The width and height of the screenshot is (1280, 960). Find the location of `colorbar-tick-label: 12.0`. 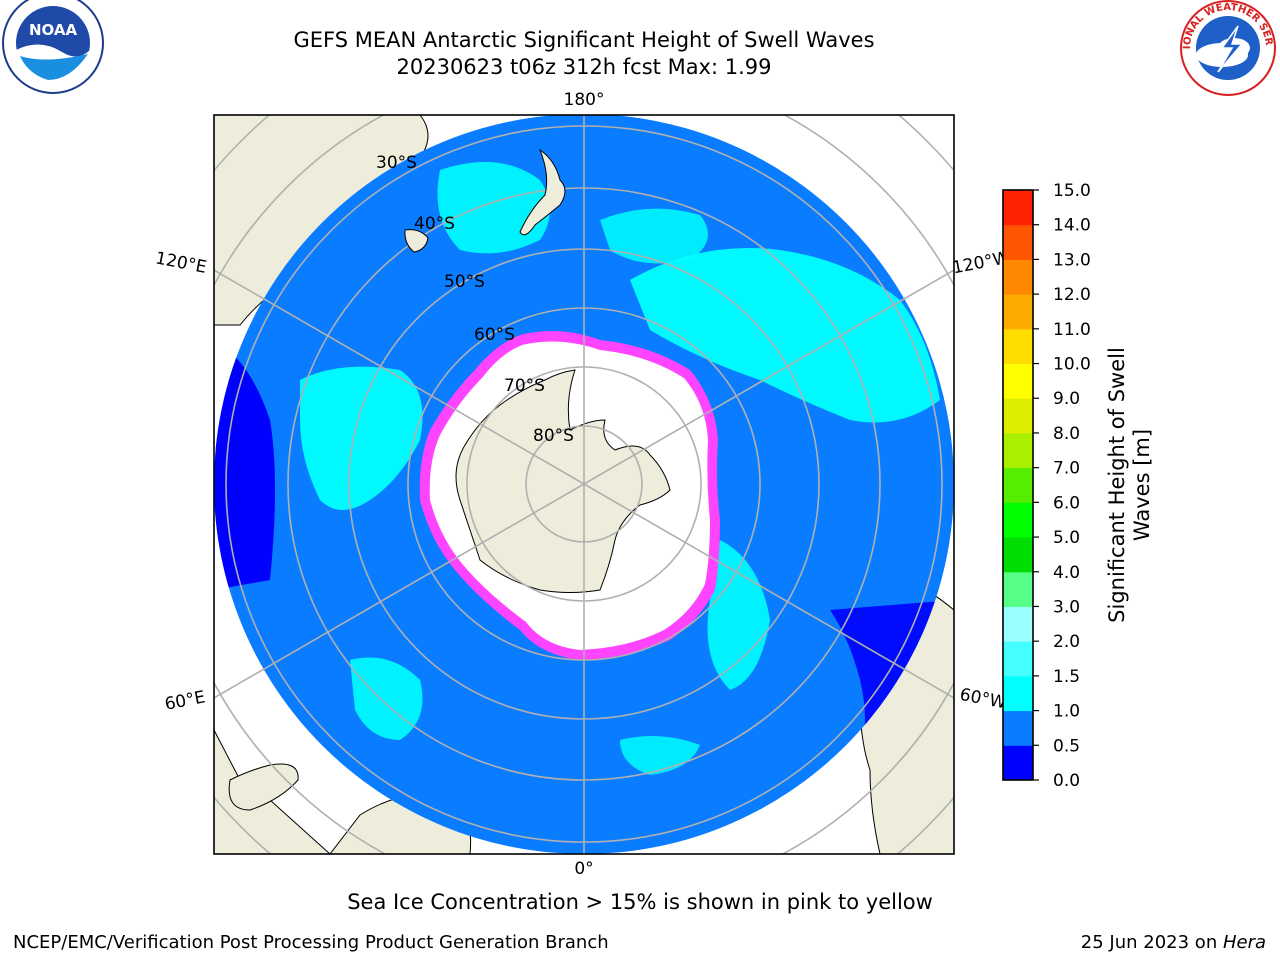

colorbar-tick-label: 12.0 is located at coordinates (1072, 295).